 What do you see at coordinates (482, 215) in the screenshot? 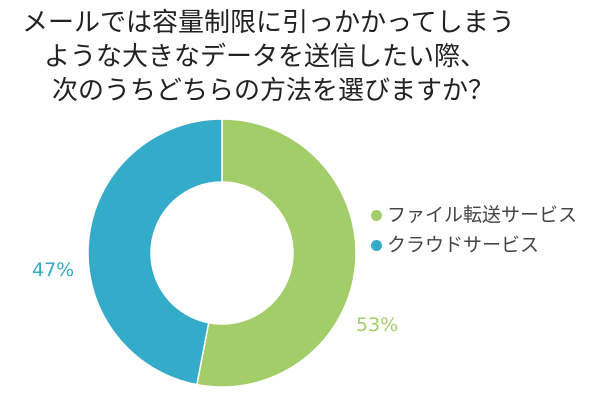
I see `legend-label-file-transfer: ファイル転送サービス` at bounding box center [482, 215].